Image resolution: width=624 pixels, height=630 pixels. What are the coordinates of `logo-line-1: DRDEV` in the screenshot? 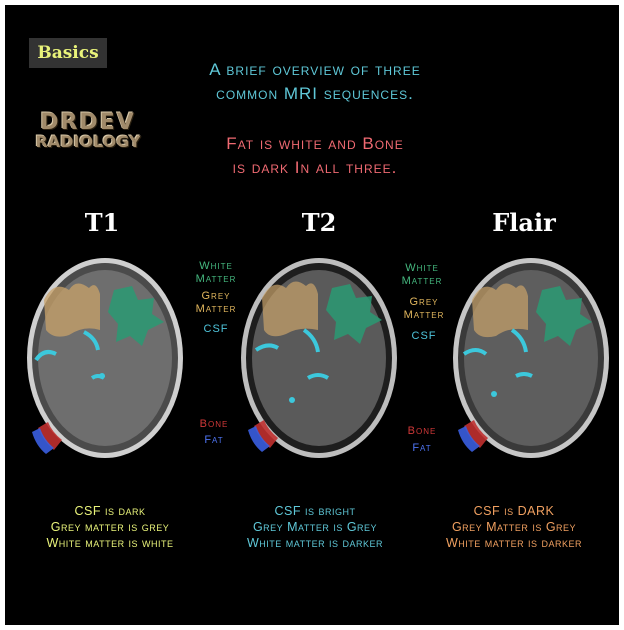 It's located at (88, 122).